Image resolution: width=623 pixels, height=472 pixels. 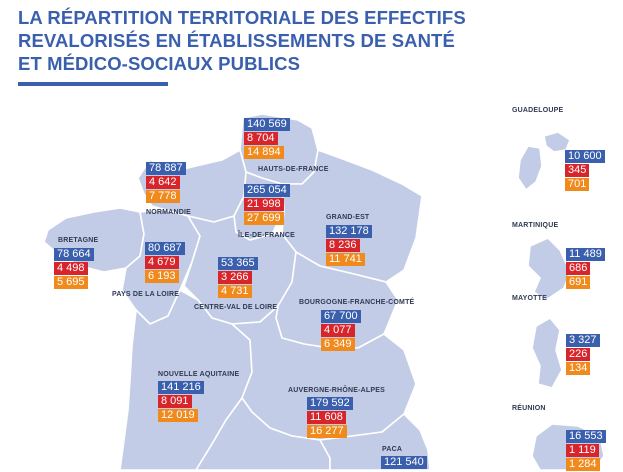 I want to click on region-label-centre-val-de-loire: CENTRE-VAL DE LOIRE, so click(x=236, y=307).